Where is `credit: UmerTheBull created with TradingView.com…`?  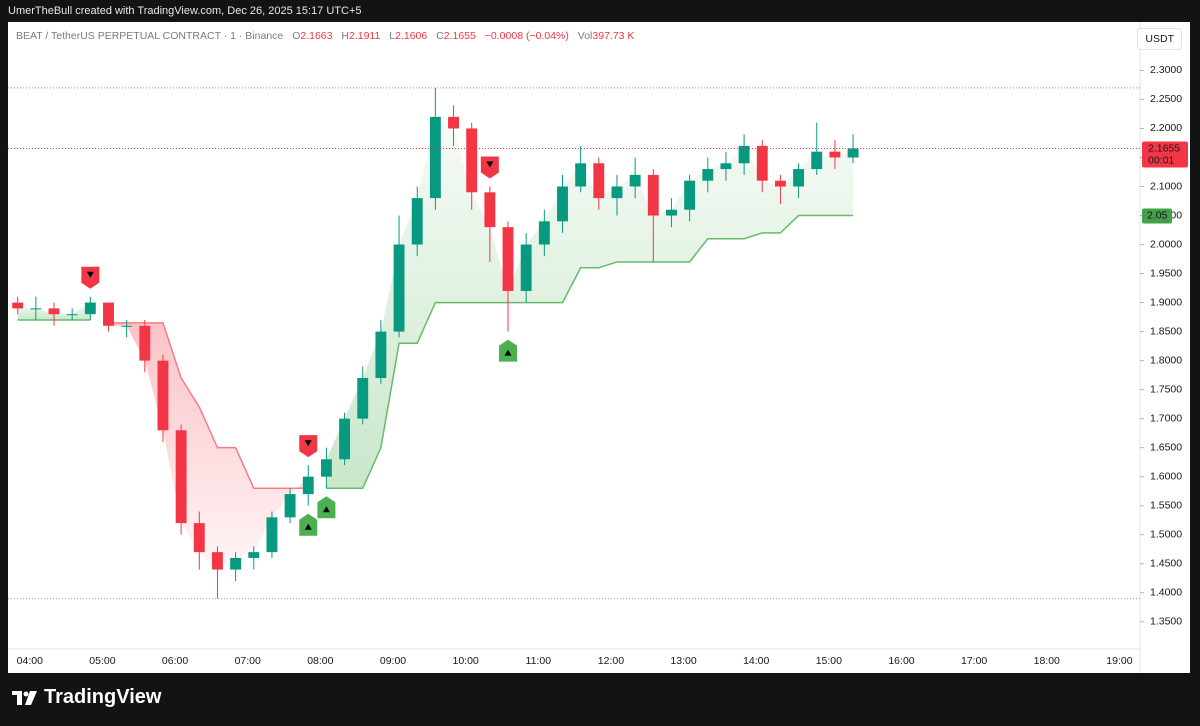 credit: UmerTheBull created with TradingView.com… is located at coordinates (185, 11).